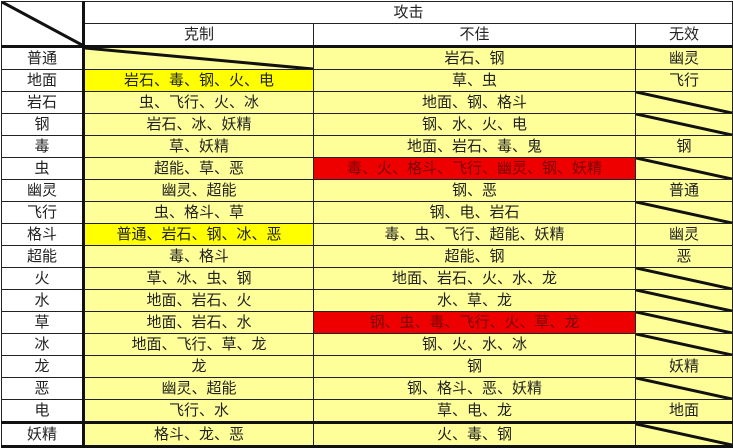 The image size is (733, 448). What do you see at coordinates (198, 300) in the screenshot?
I see `strong-cell: 地面、岩石、火` at bounding box center [198, 300].